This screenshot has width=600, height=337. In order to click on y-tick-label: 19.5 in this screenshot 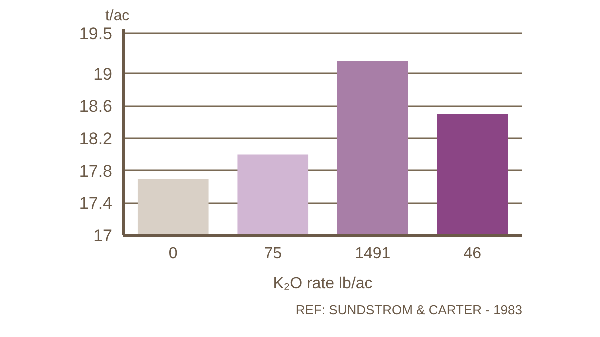, I will do `click(96, 34)`.